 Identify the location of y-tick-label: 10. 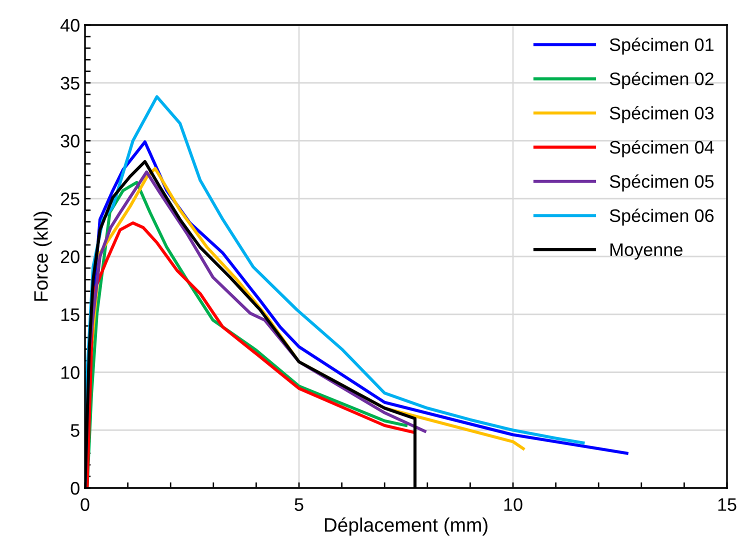
(70, 372).